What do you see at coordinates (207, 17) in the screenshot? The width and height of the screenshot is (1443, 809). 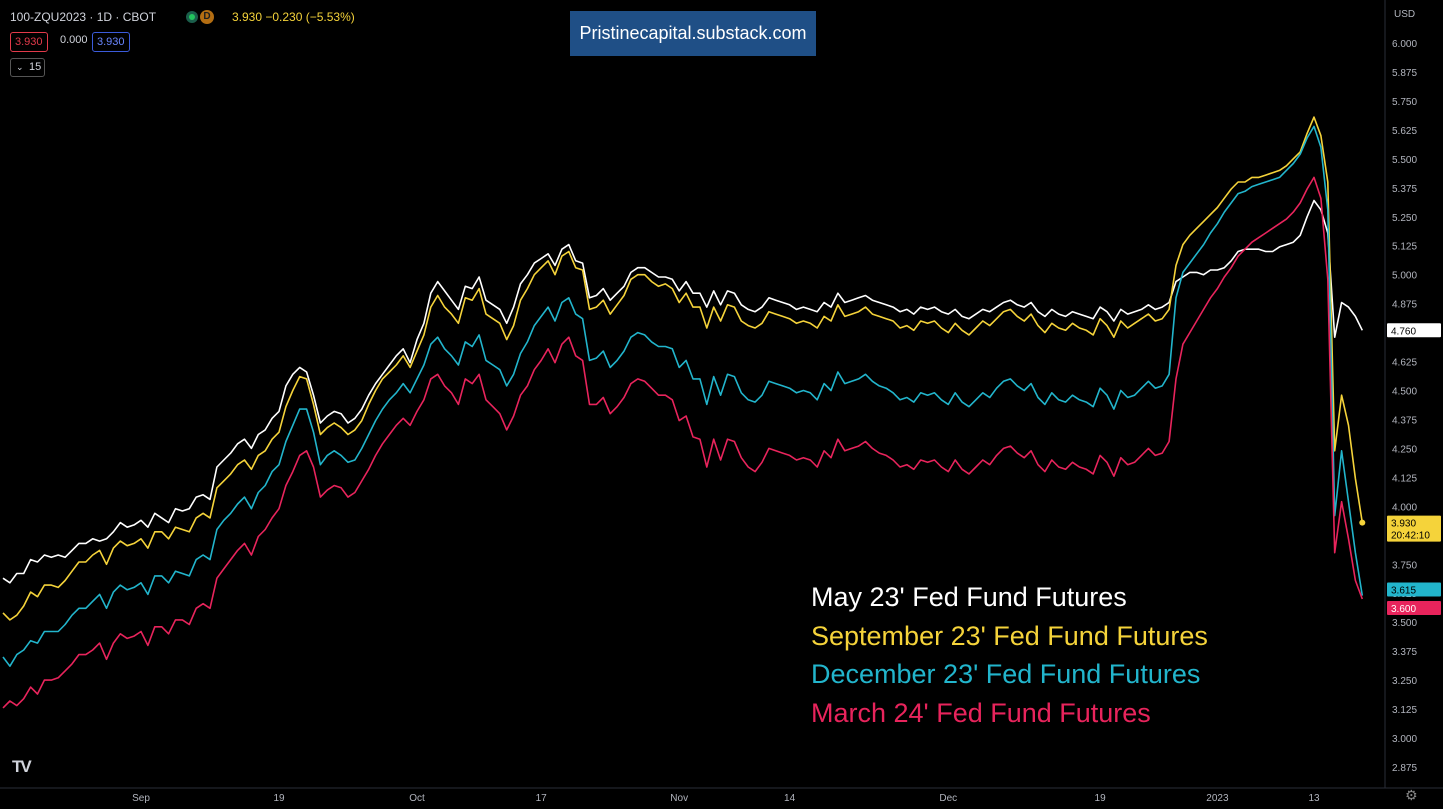 I see `delayed-badge: D` at bounding box center [207, 17].